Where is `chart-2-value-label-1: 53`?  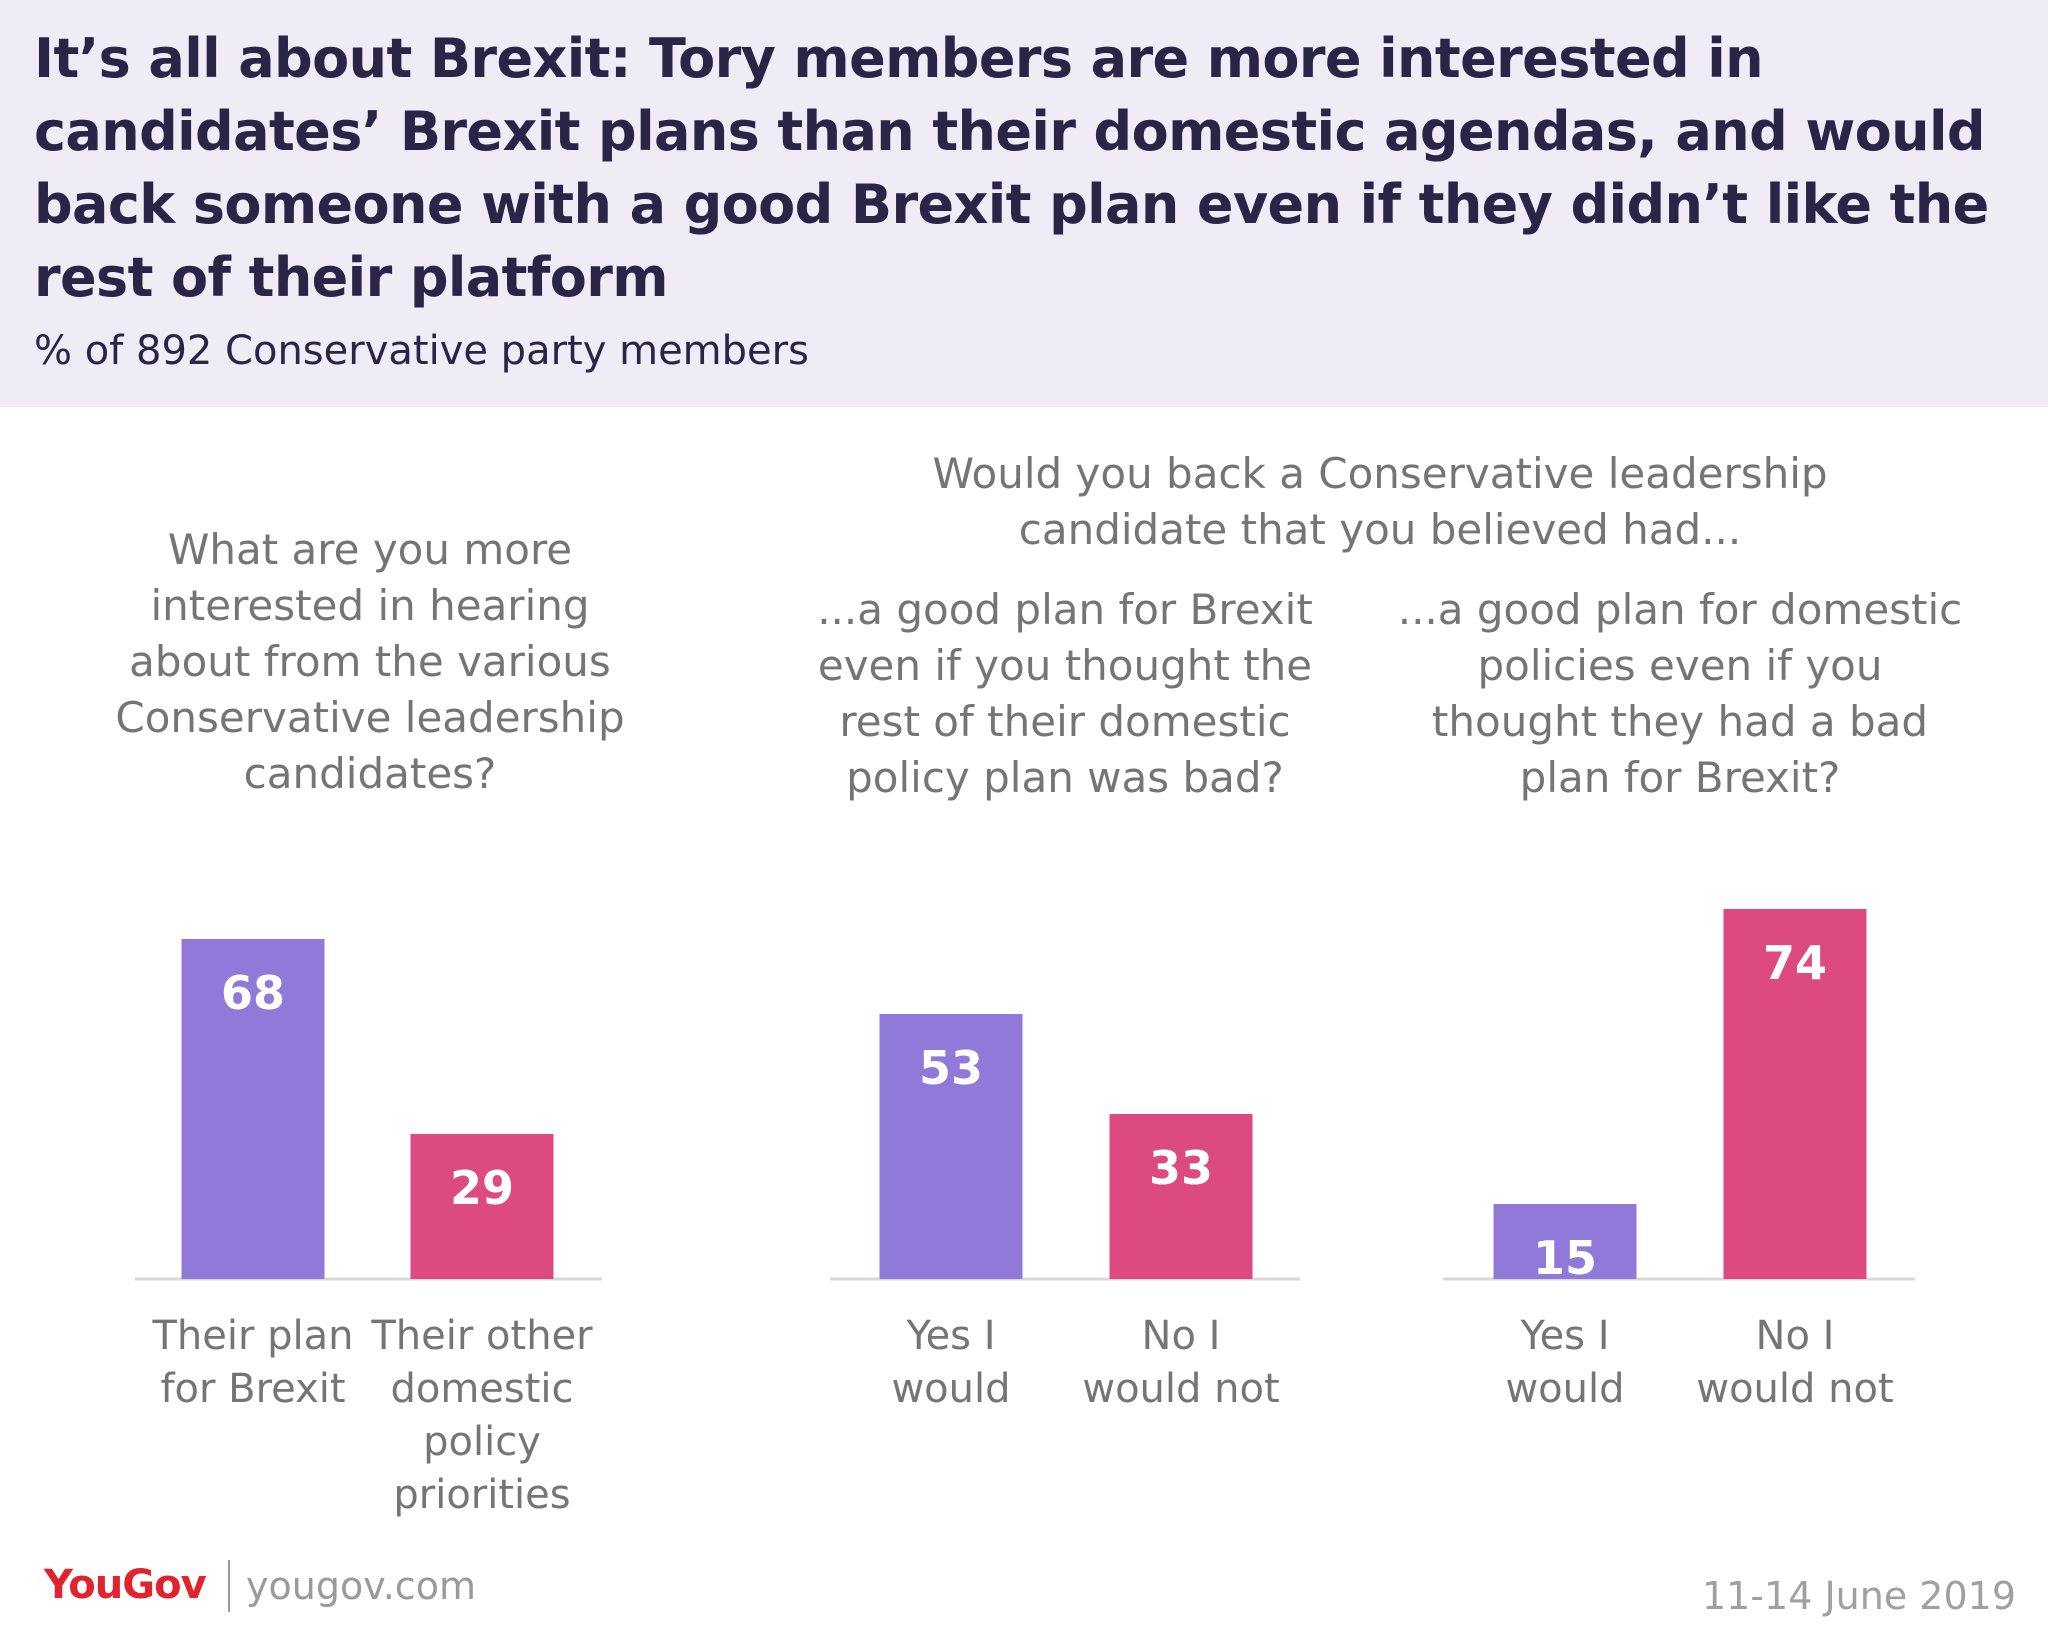 chart-2-value-label-1: 53 is located at coordinates (951, 1068).